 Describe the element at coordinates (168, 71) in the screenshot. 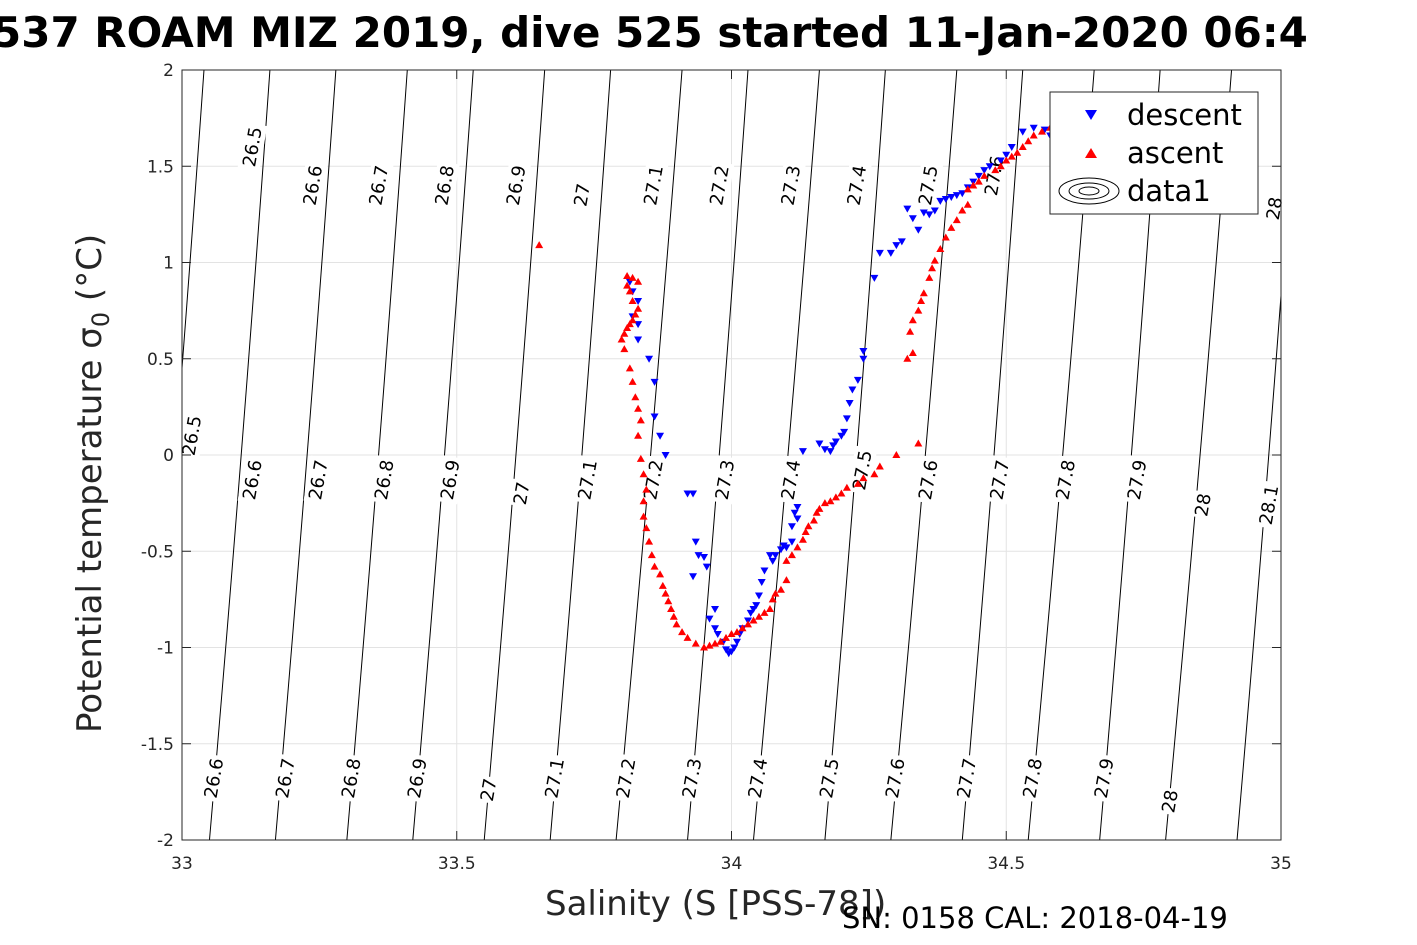

I see `y-tick-label: 2` at that location.